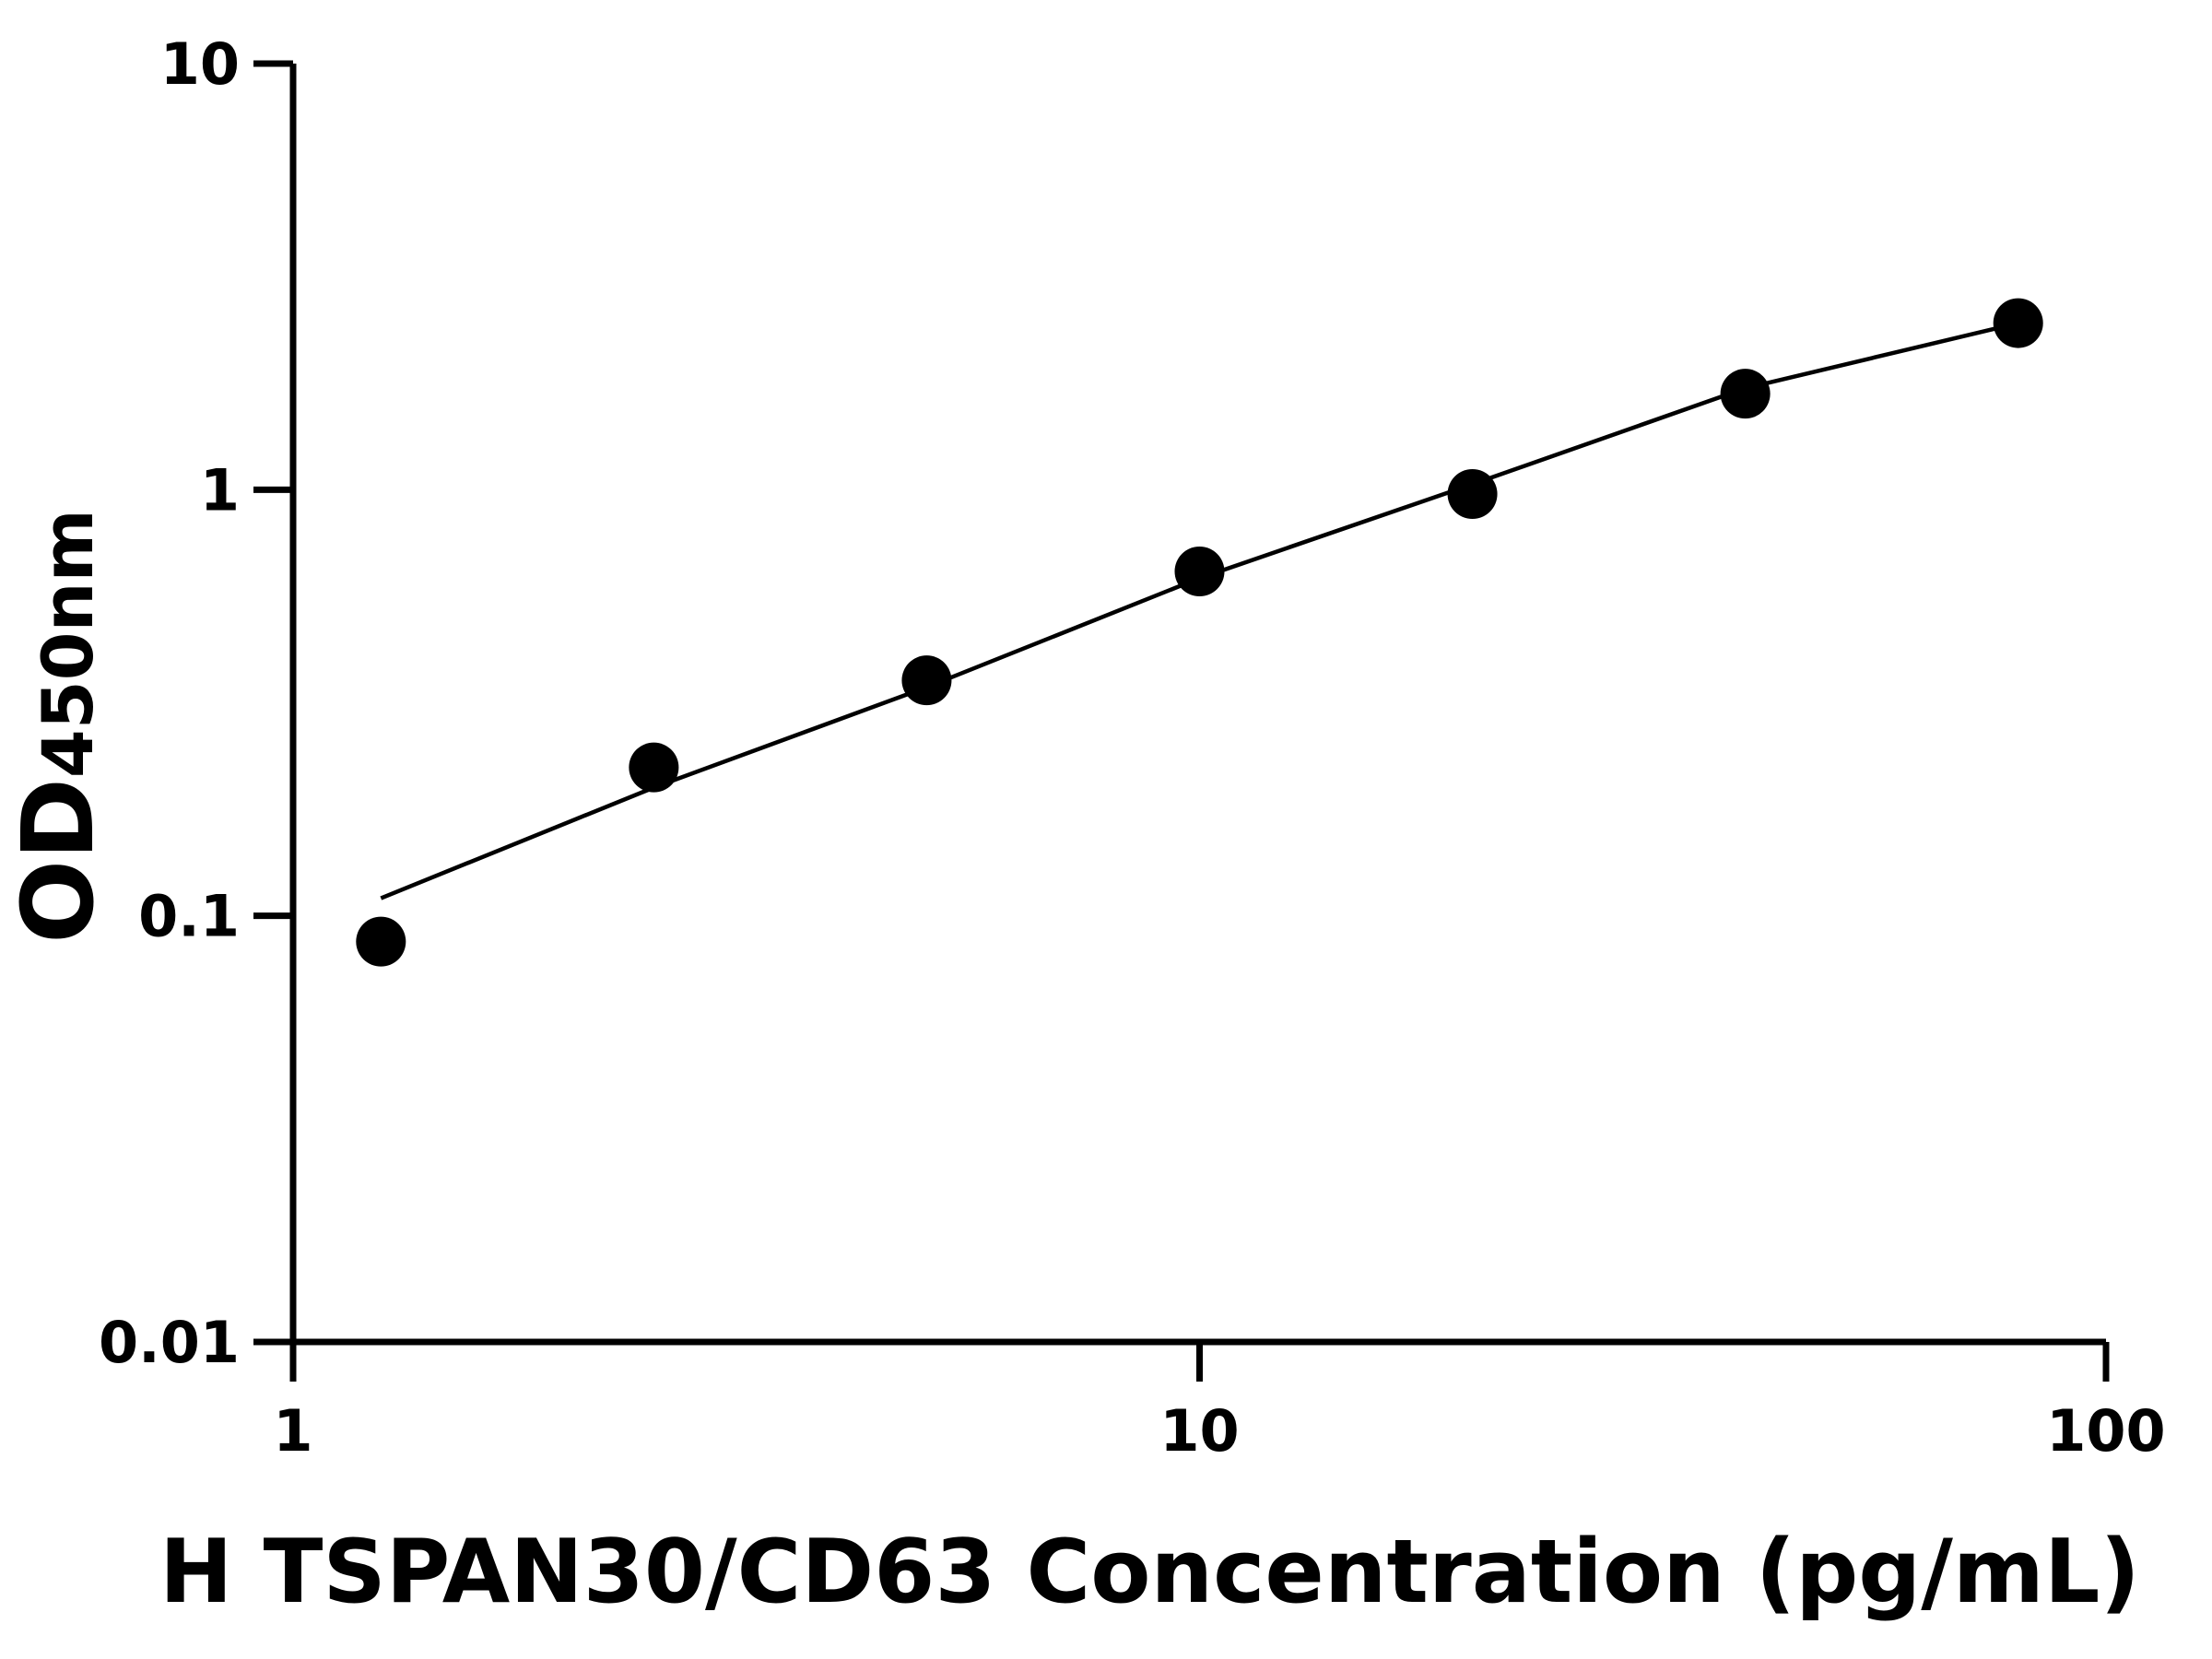 This screenshot has height=1659, width=2212. What do you see at coordinates (59, 861) in the screenshot?
I see `y-axis-label-main: OD` at bounding box center [59, 861].